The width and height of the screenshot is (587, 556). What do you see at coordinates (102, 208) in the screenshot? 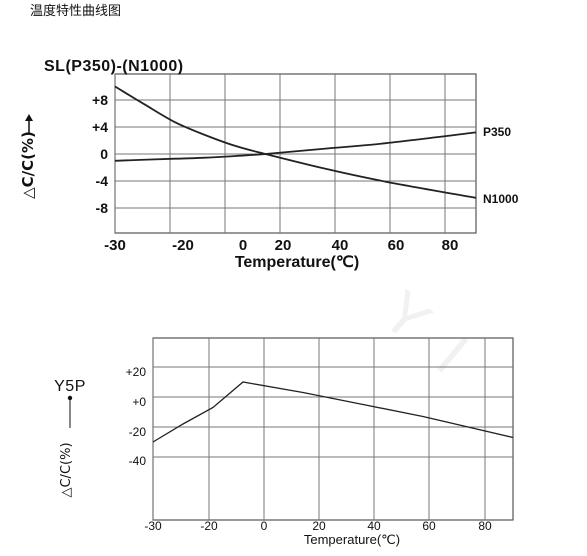
I see `chart1-y-tick-label-4: -8` at bounding box center [102, 208].